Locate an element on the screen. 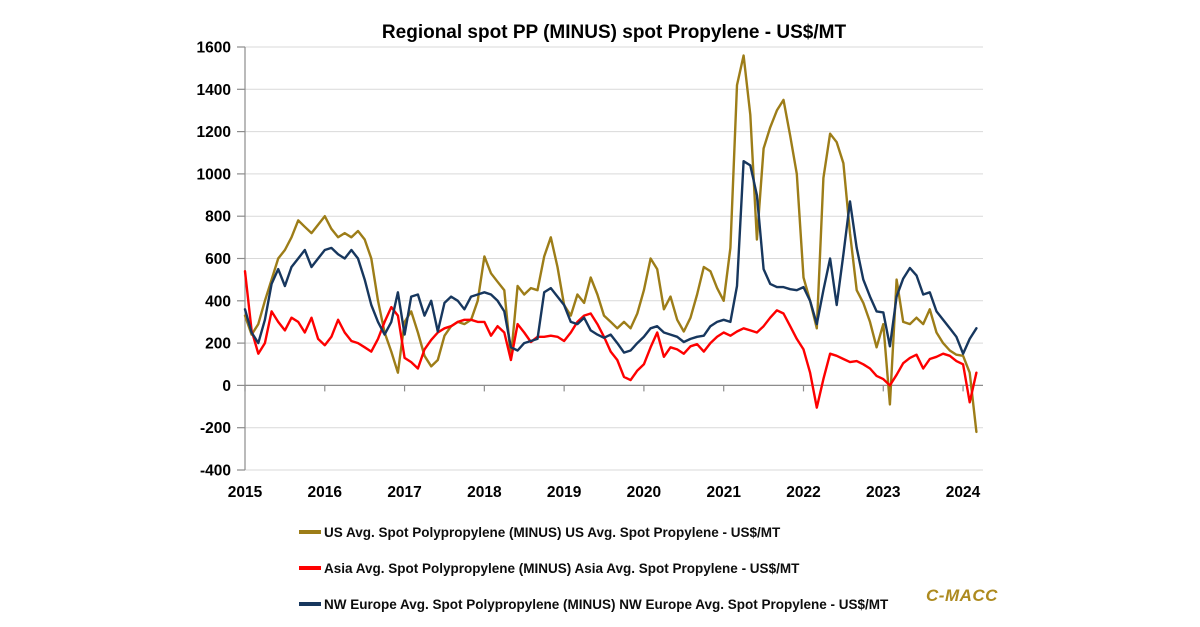 The width and height of the screenshot is (1200, 627). x-tick-label: 2019 is located at coordinates (564, 492).